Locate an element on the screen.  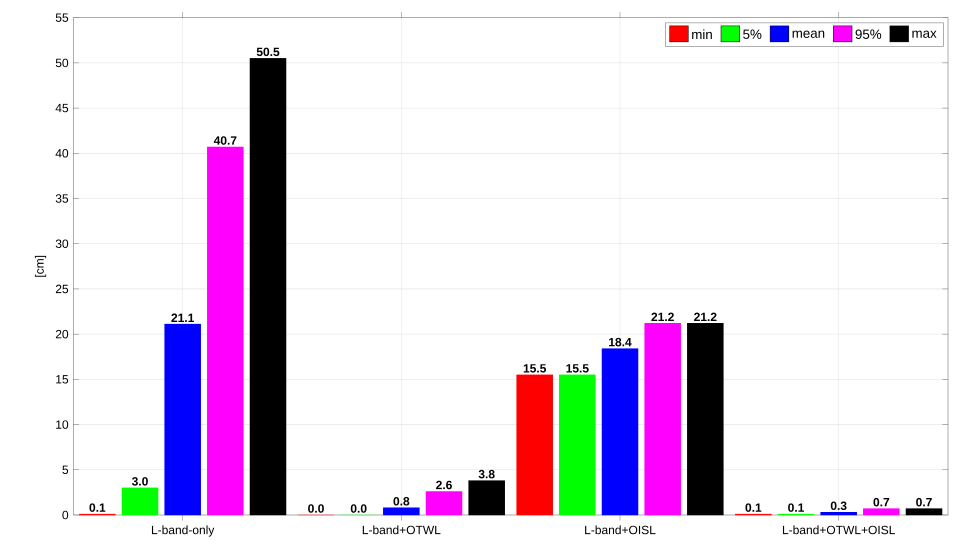
legend-label: min is located at coordinates (702, 34).